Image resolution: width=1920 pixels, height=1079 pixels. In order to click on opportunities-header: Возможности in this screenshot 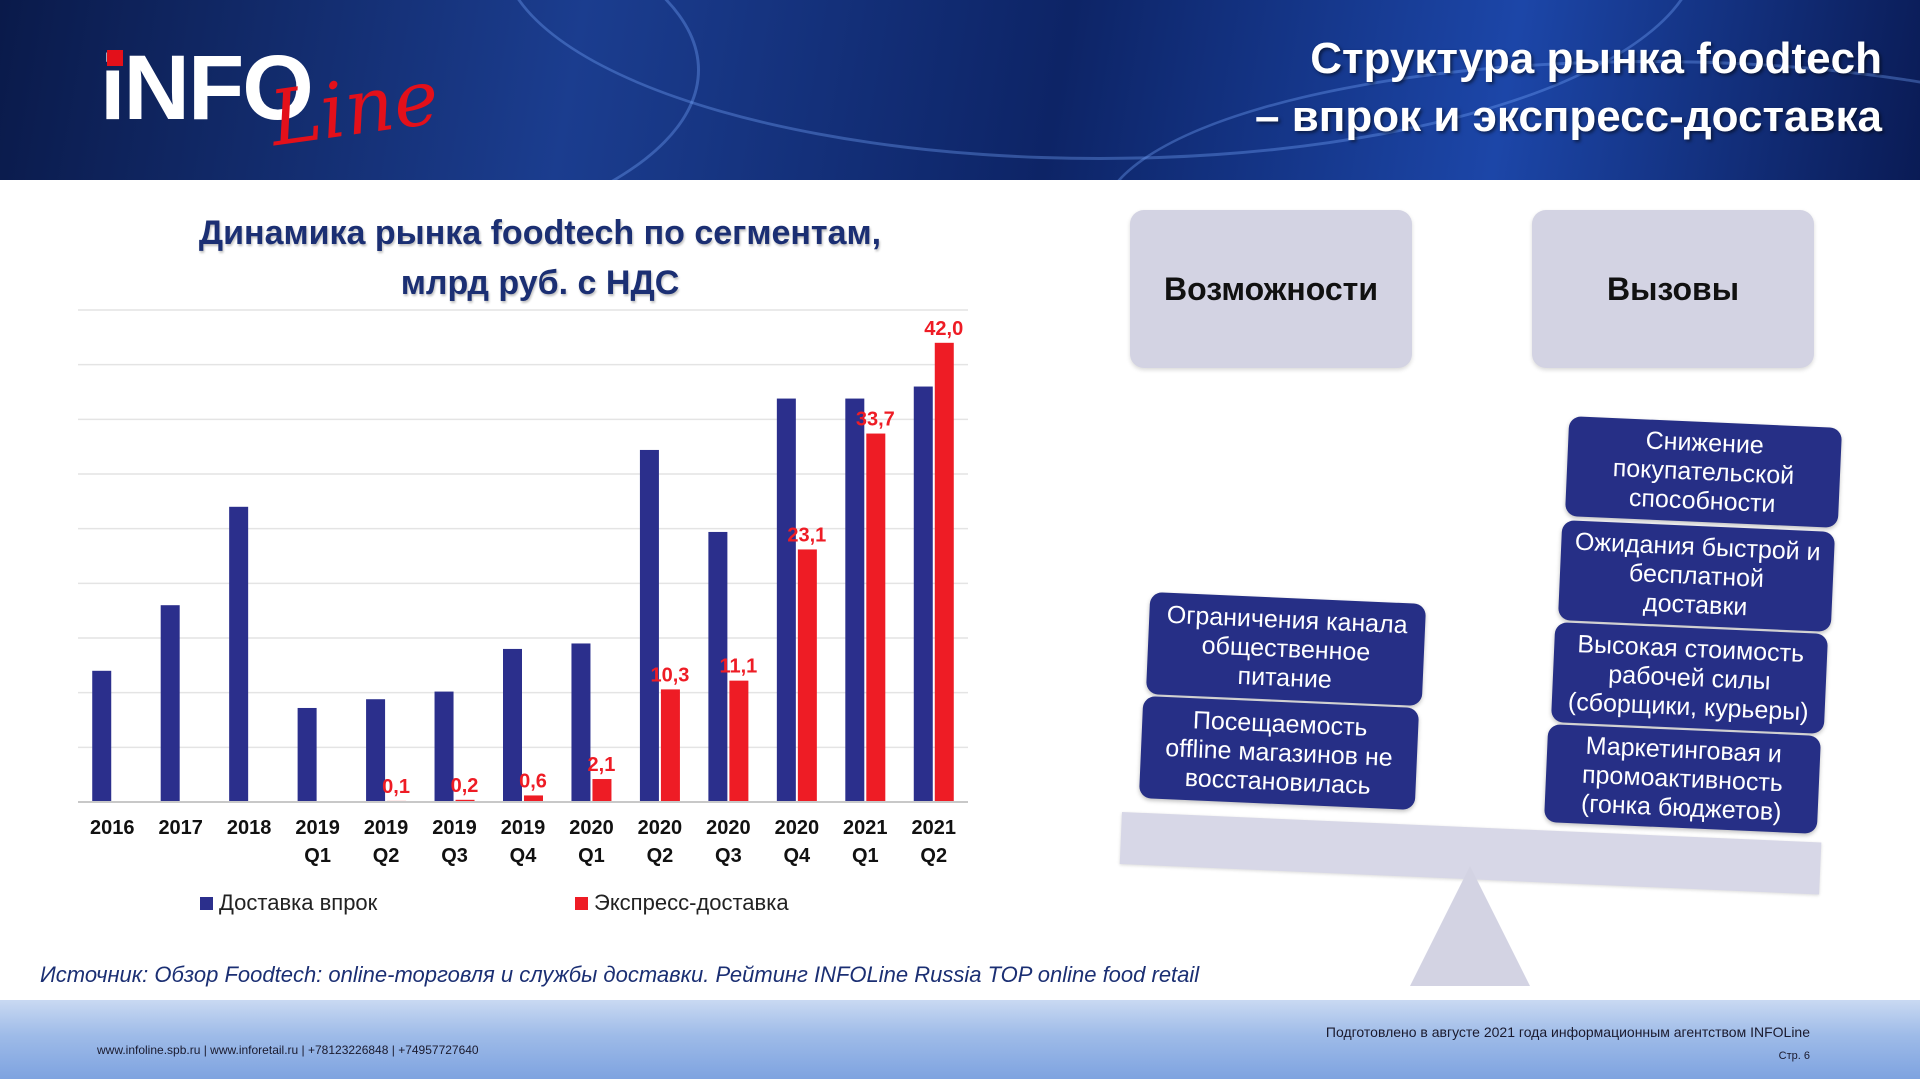, I will do `click(1271, 289)`.